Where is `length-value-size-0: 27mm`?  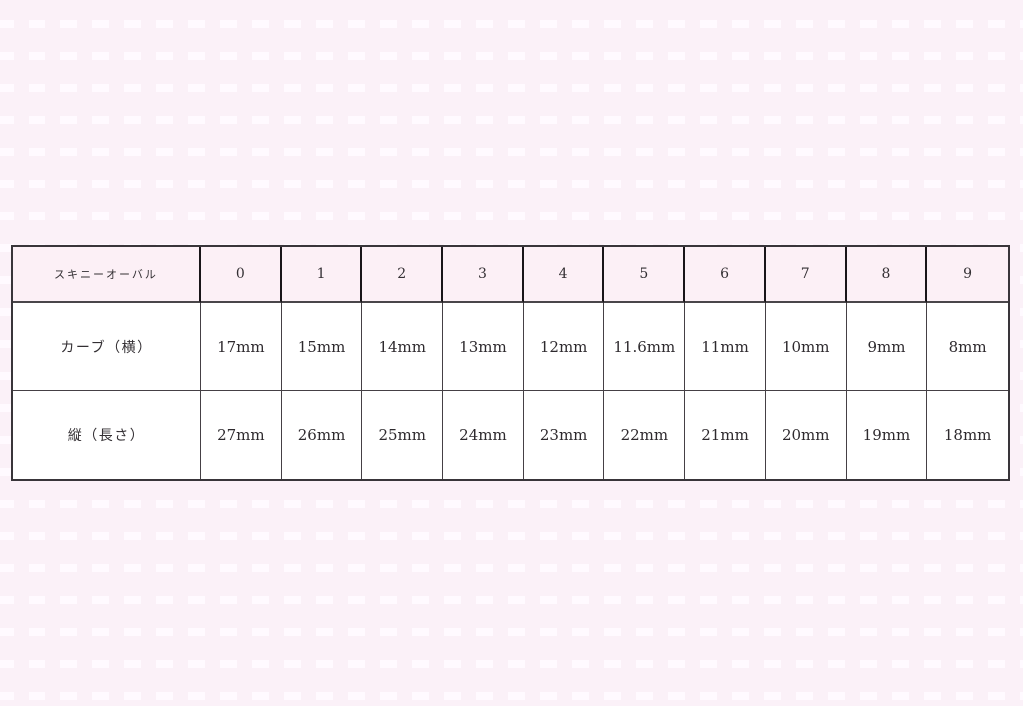
length-value-size-0: 27mm is located at coordinates (241, 435).